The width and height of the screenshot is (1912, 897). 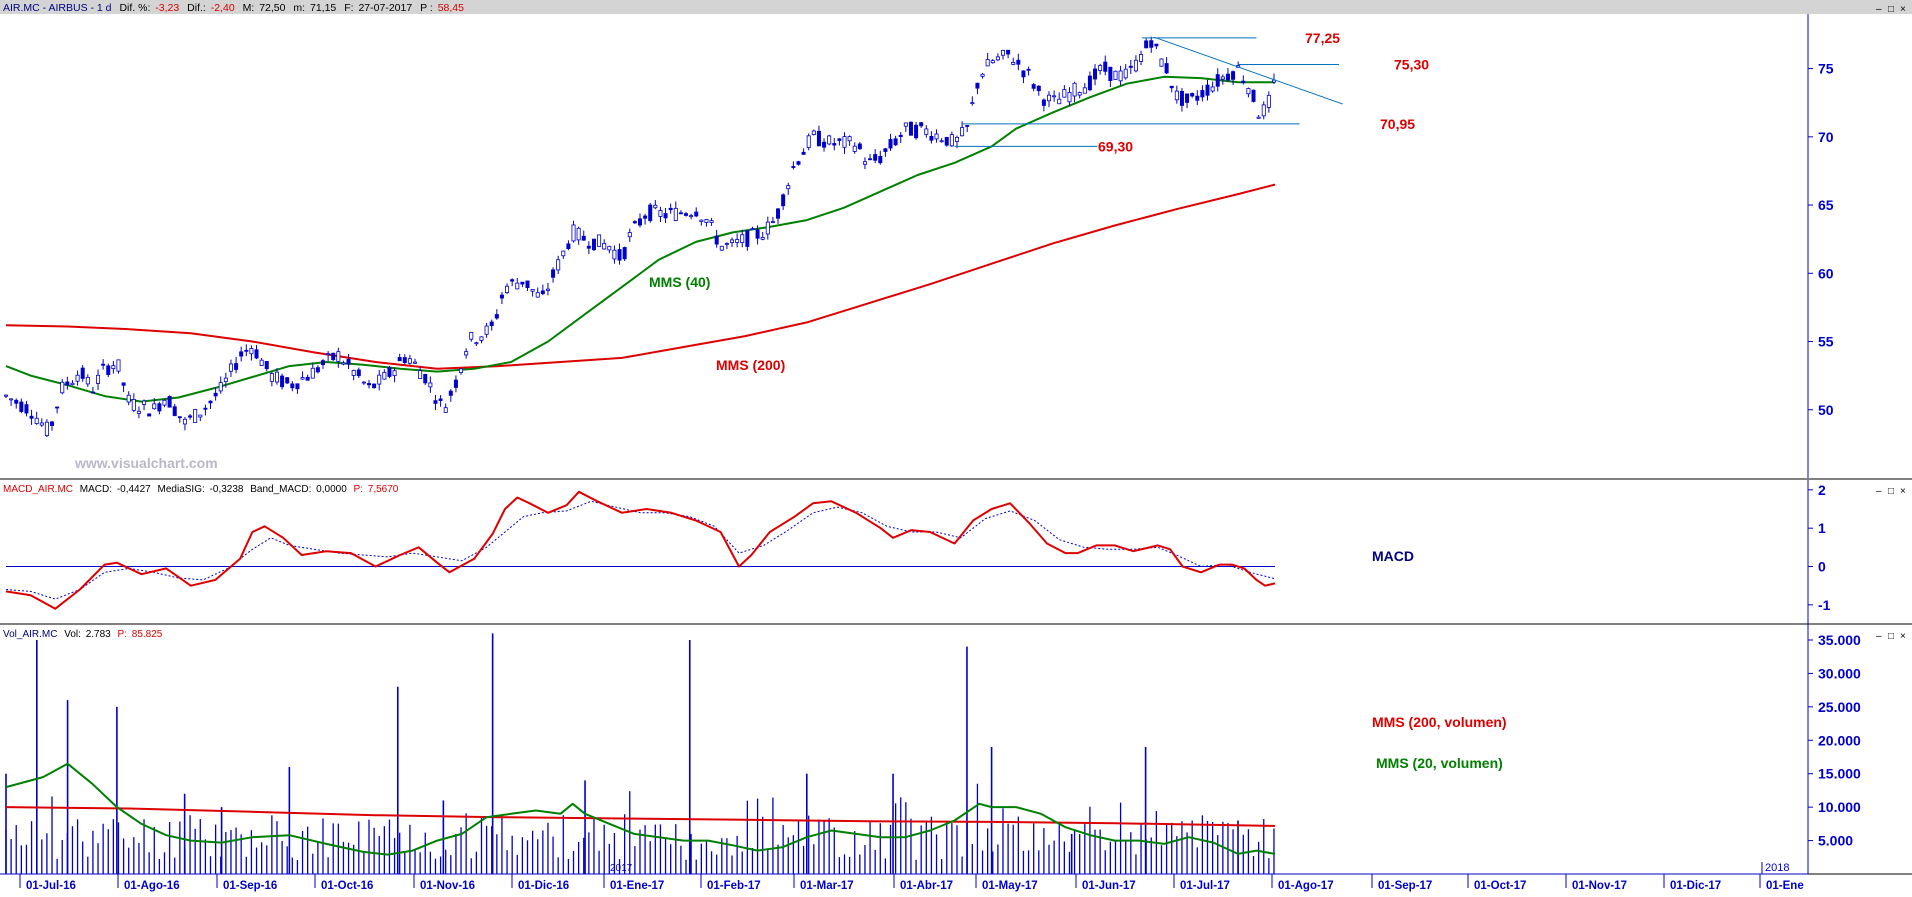 What do you see at coordinates (640, 816) in the screenshot?
I see `volume-ma200-line` at bounding box center [640, 816].